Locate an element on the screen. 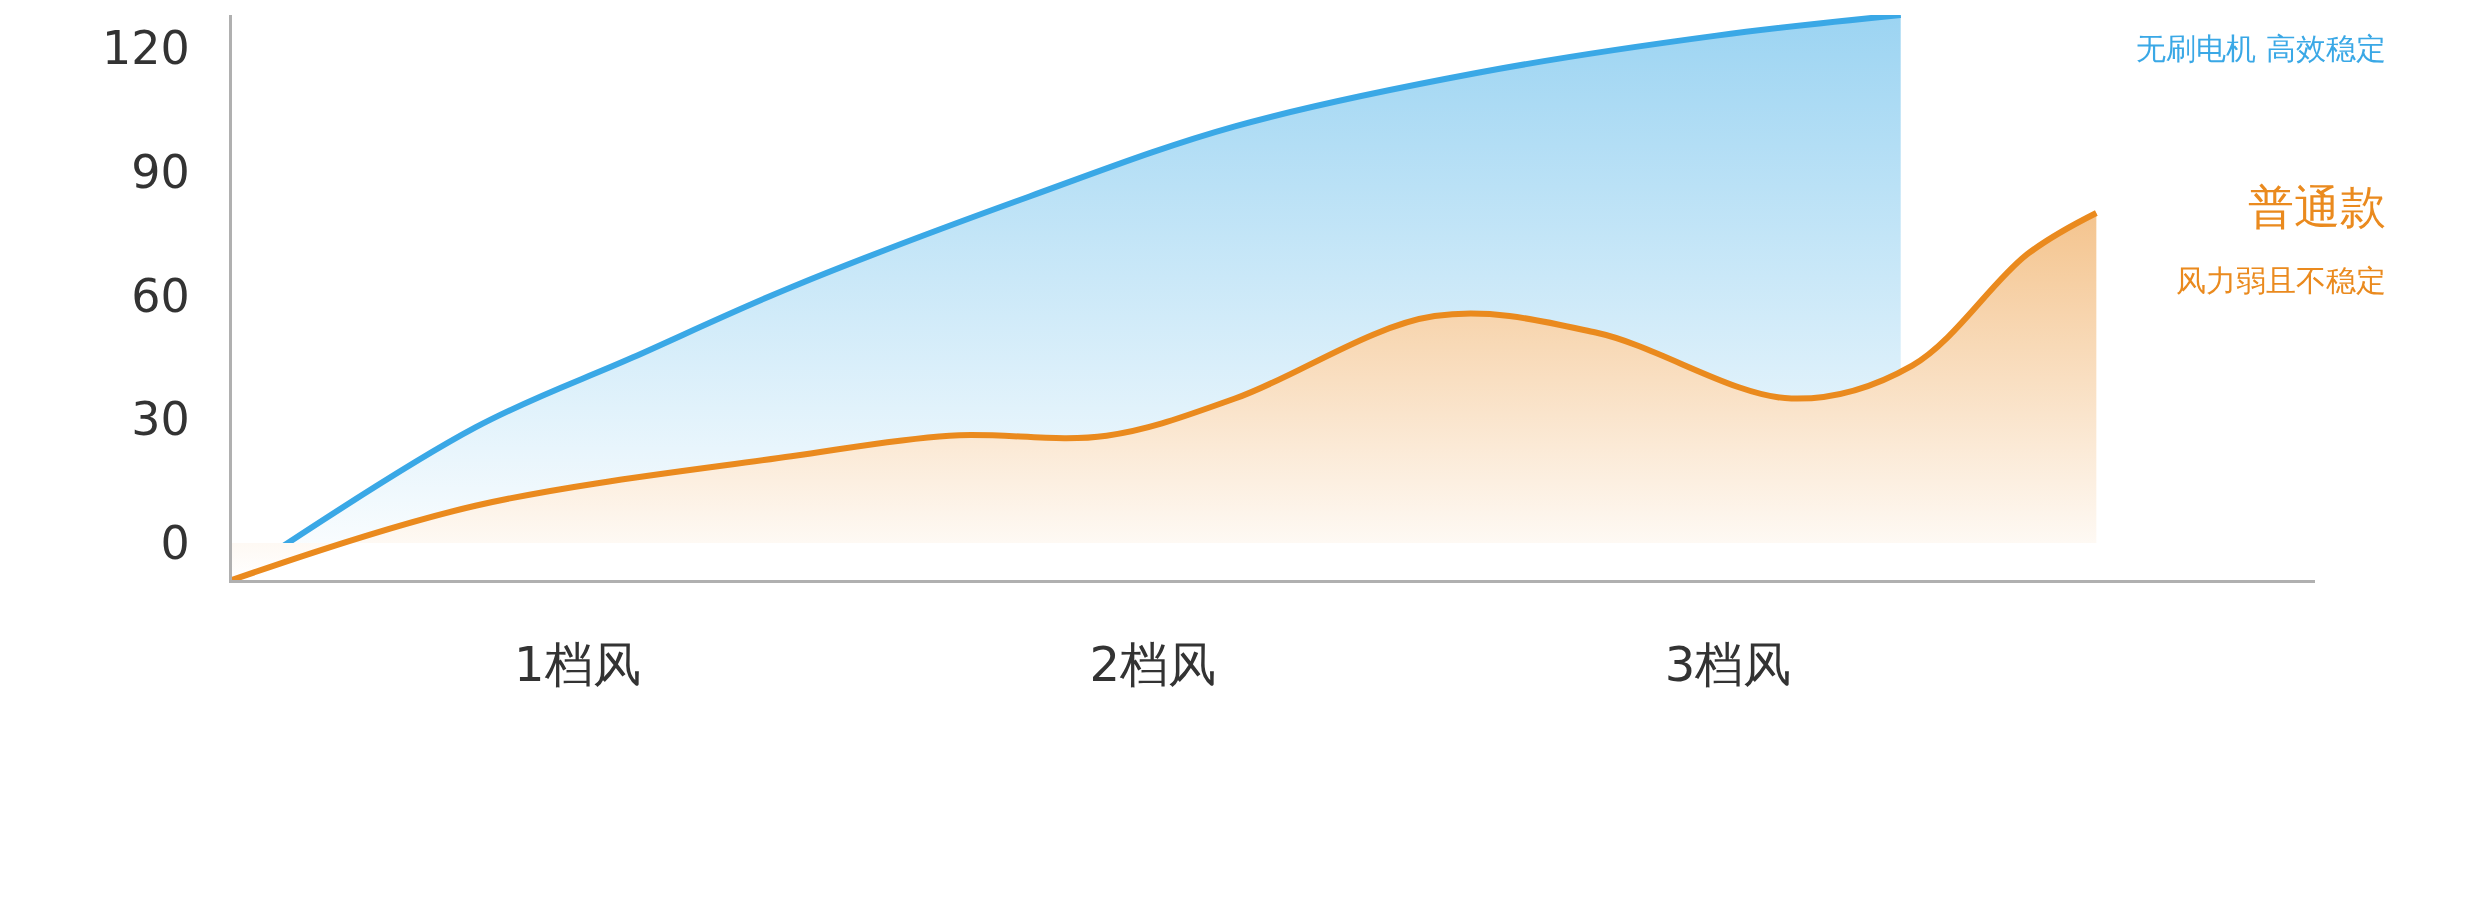 Image resolution: width=2480 pixels, height=900 pixels. y-tick-label: 0 is located at coordinates (175, 542).